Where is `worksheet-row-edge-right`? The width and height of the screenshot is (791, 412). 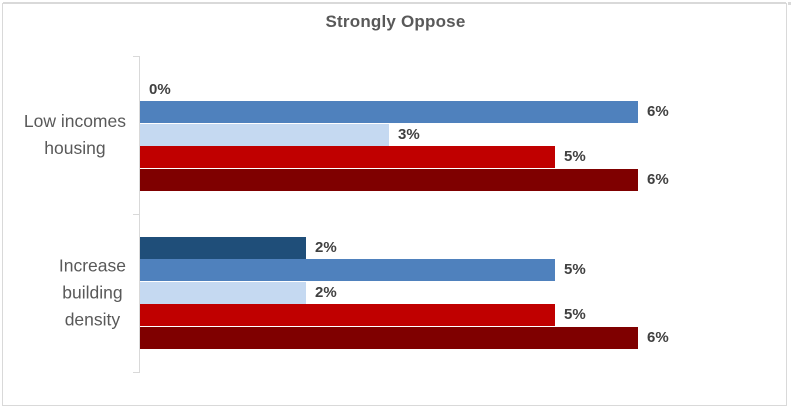
worksheet-row-edge-right is located at coordinates (789, 3).